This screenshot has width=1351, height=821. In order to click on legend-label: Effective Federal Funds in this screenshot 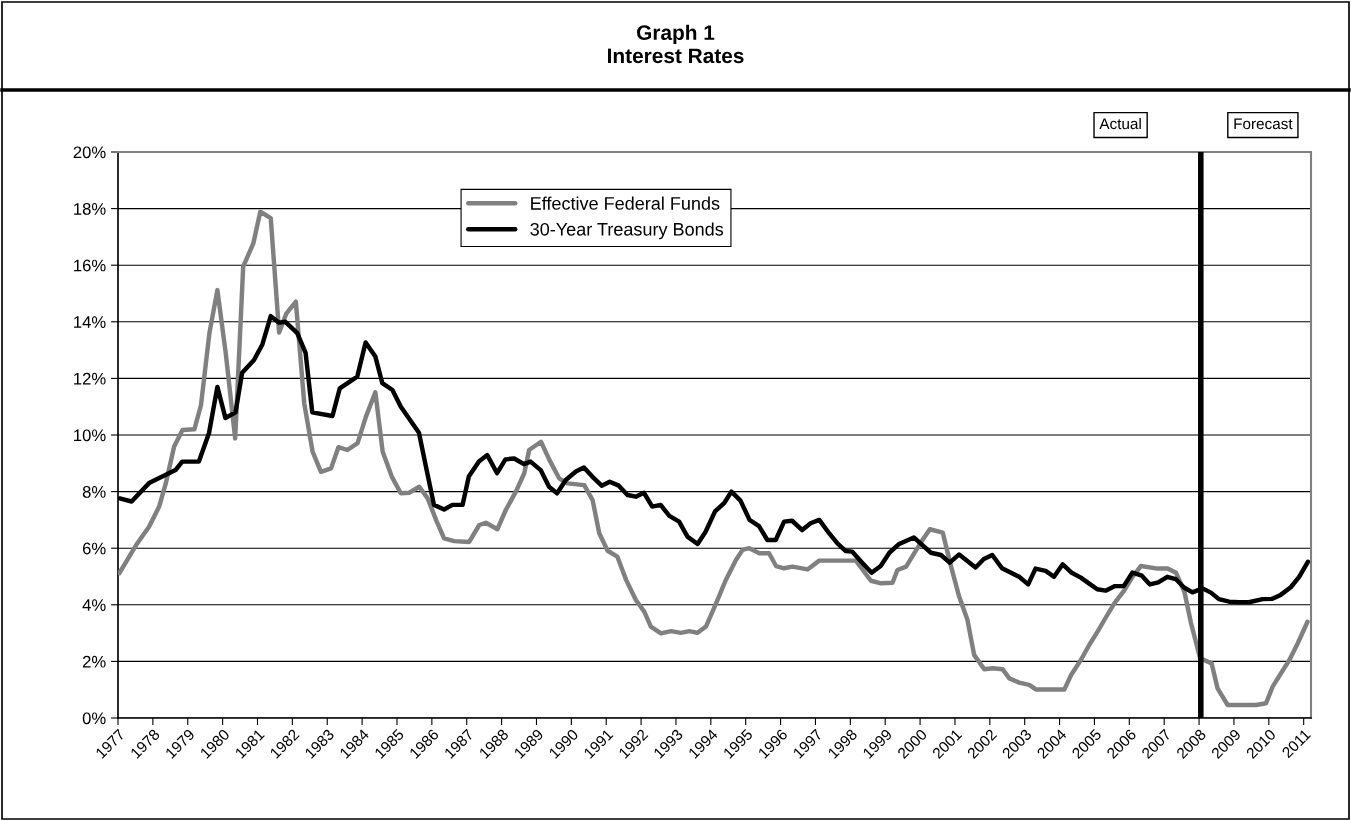, I will do `click(625, 203)`.